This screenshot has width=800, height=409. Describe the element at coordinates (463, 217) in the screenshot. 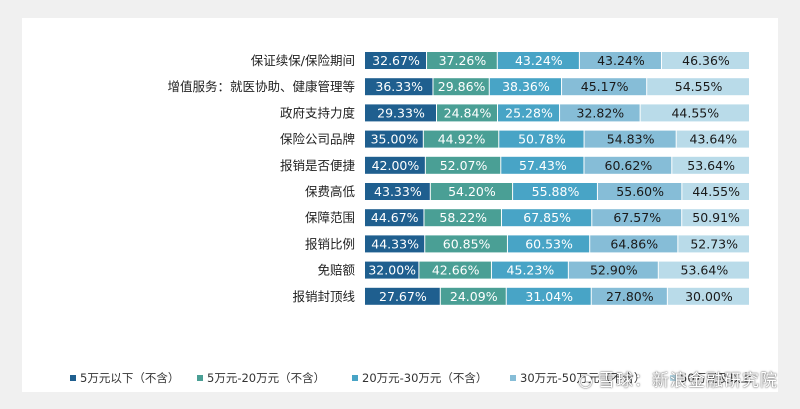

I see `data-label: 58.22%` at that location.